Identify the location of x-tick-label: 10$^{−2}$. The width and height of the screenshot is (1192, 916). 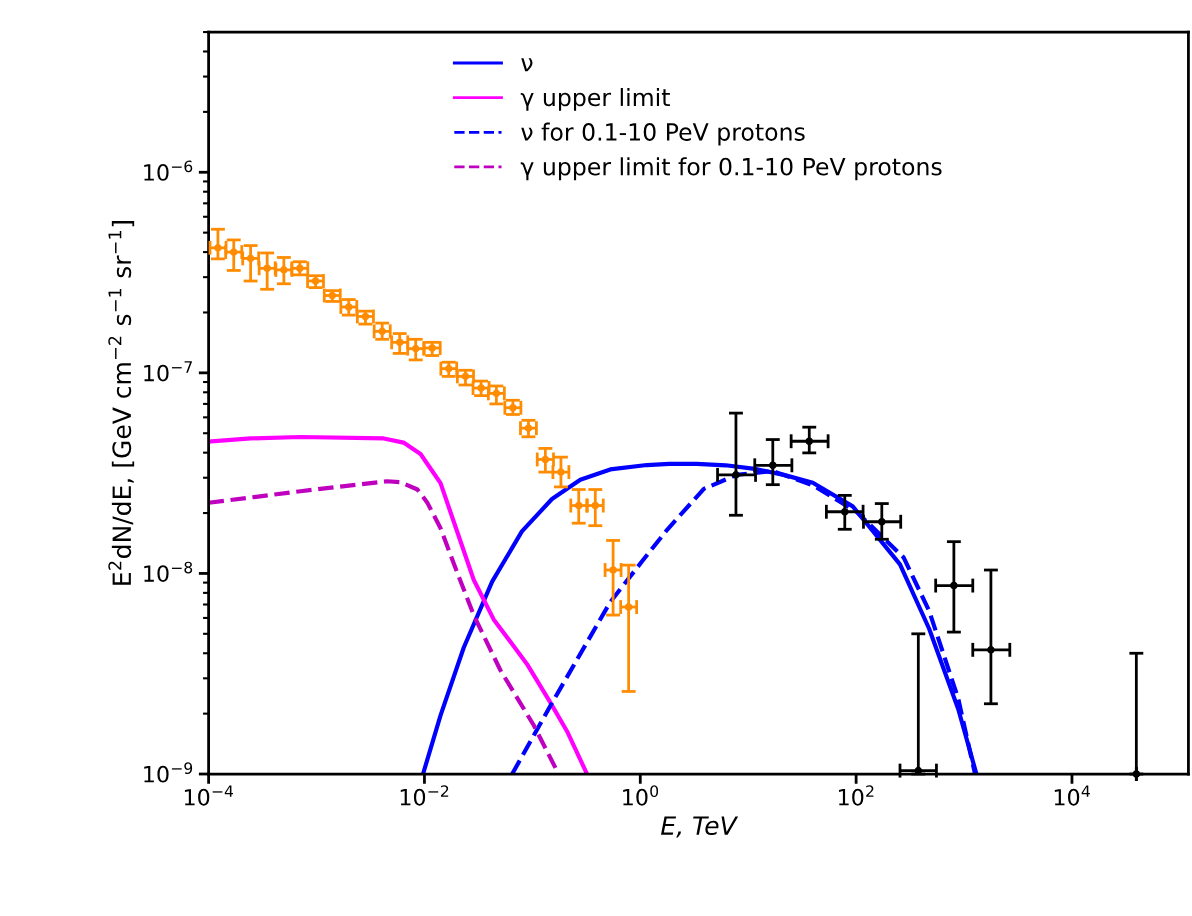
(424, 795).